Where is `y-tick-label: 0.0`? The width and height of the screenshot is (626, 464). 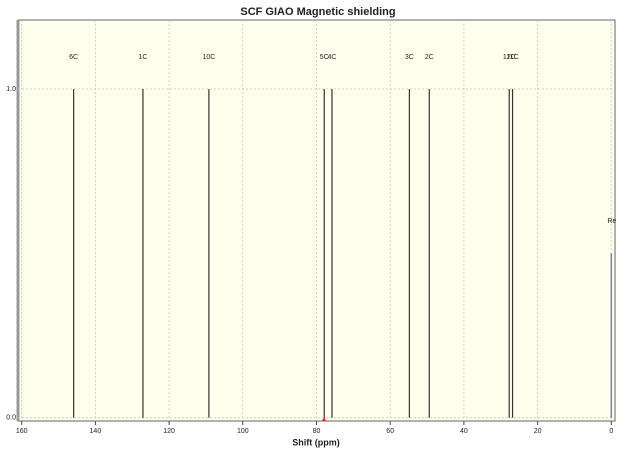
y-tick-label: 0.0 is located at coordinates (11, 418).